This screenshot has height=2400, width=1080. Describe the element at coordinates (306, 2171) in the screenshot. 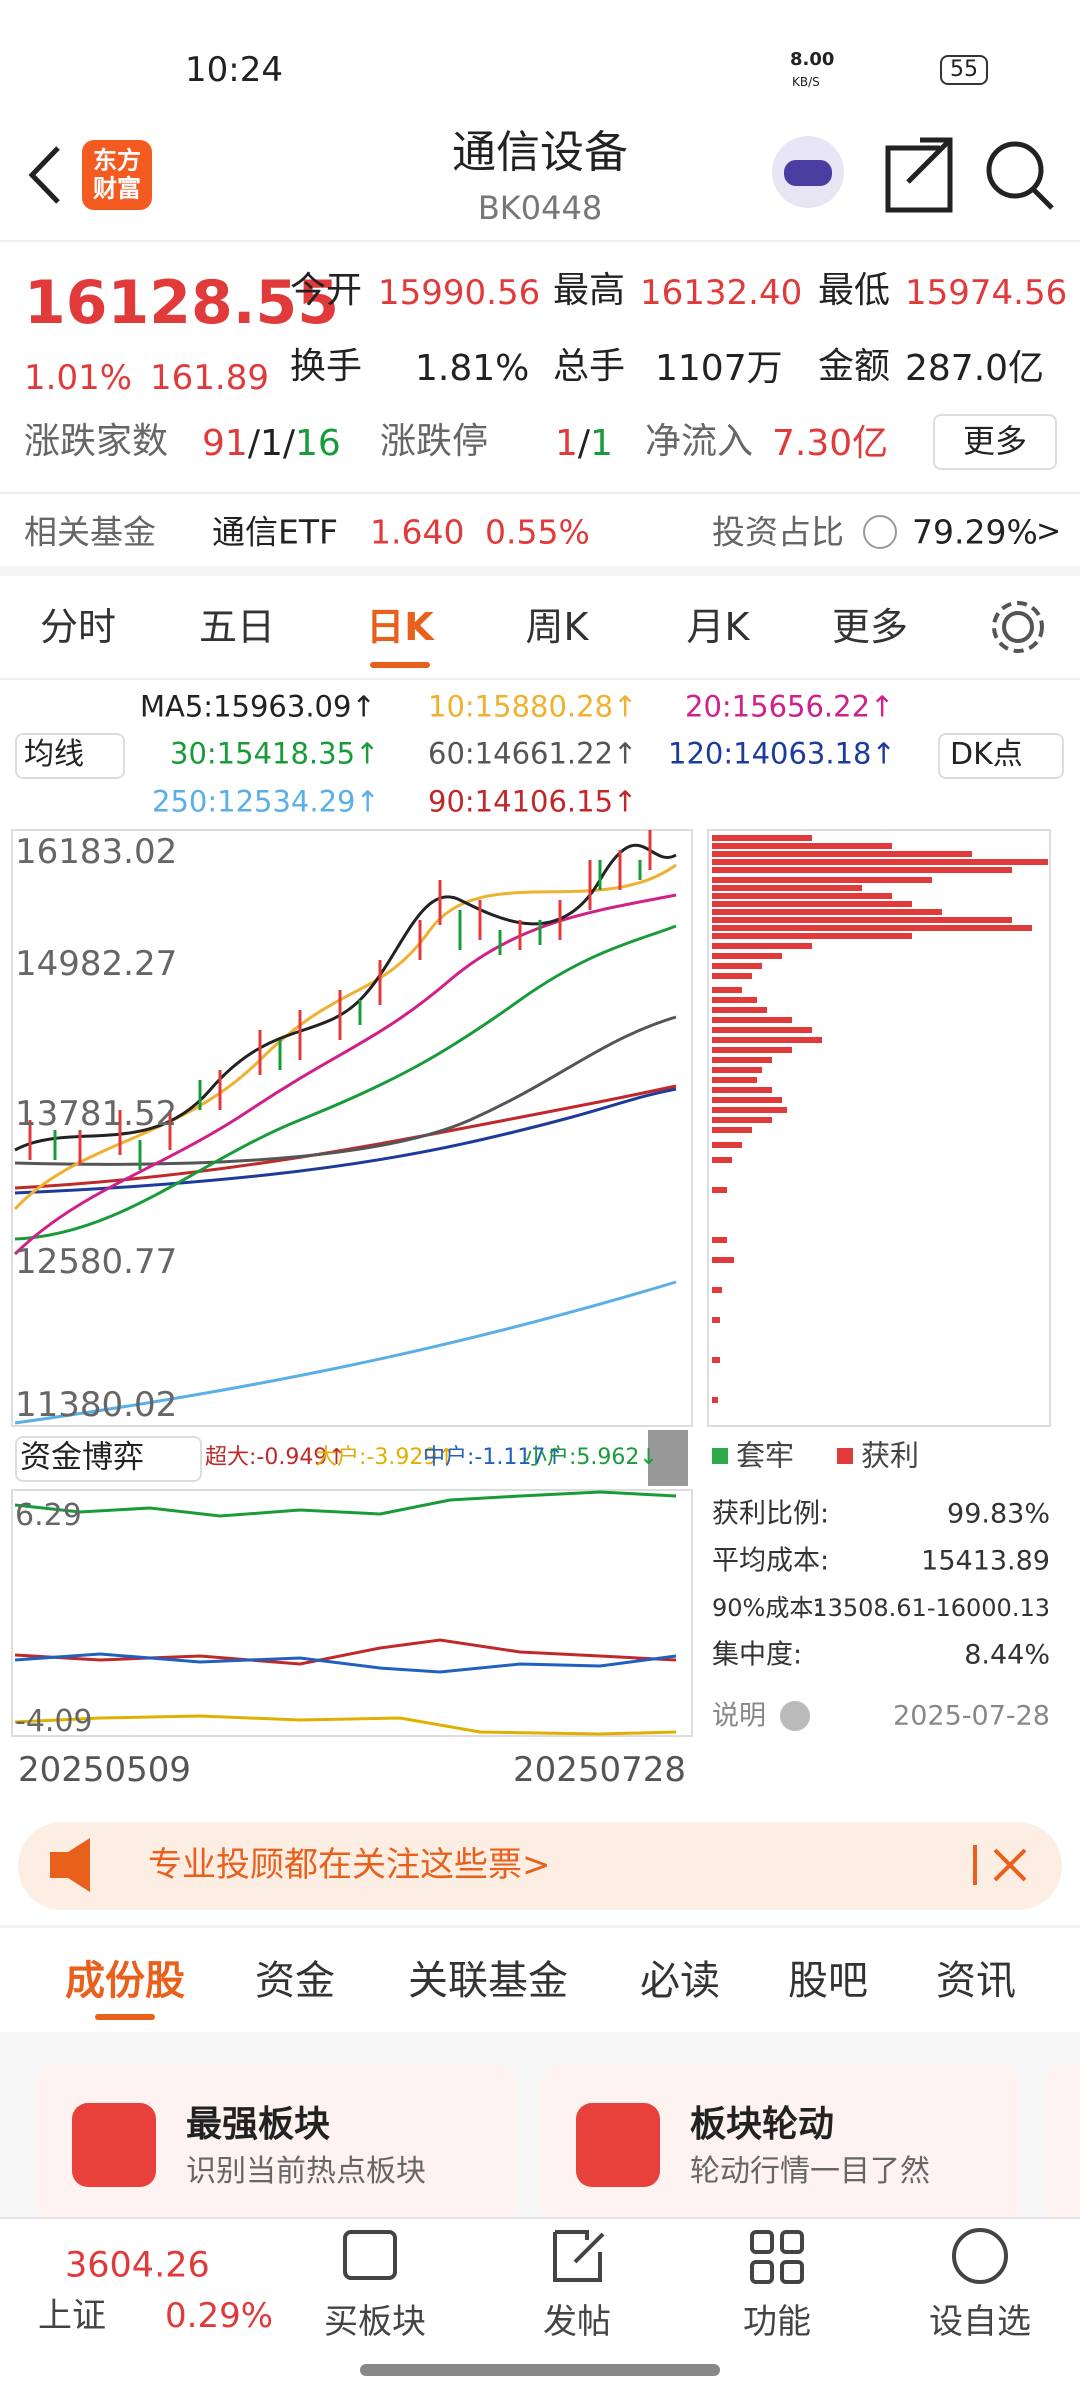

I see `card-subtitle: 识别当前热点板块` at that location.